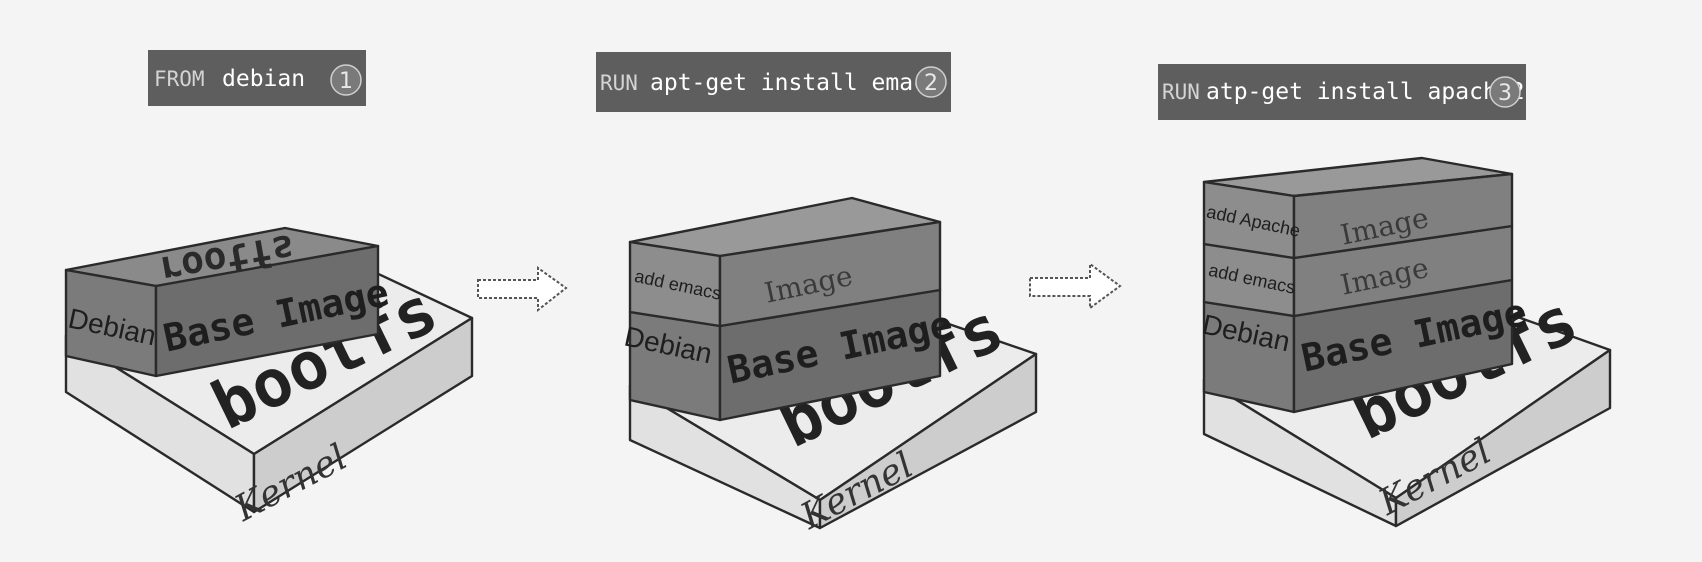 The height and width of the screenshot is (562, 1702). I want to click on command-text: atp-get install apache2, so click(1365, 92).